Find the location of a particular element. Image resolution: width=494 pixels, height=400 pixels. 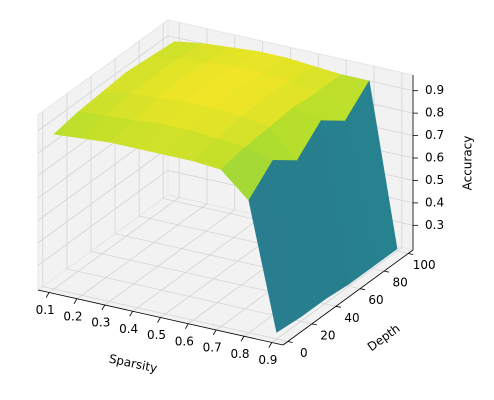

x-tick-label: 0.4 is located at coordinates (128, 329).